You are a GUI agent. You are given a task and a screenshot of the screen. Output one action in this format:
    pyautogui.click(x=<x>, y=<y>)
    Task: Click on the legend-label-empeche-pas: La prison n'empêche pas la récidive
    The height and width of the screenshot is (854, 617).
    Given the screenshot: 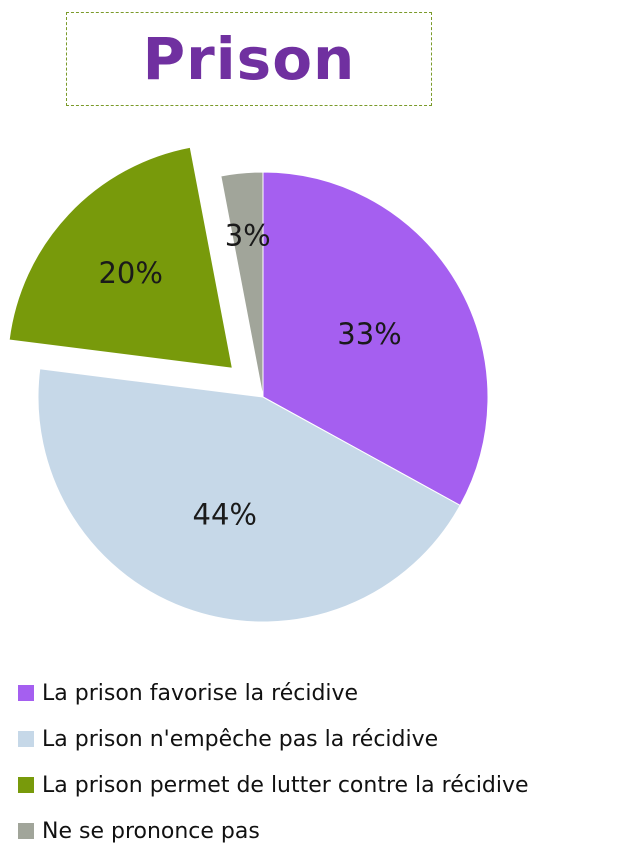 What is the action you would take?
    pyautogui.click(x=240, y=739)
    